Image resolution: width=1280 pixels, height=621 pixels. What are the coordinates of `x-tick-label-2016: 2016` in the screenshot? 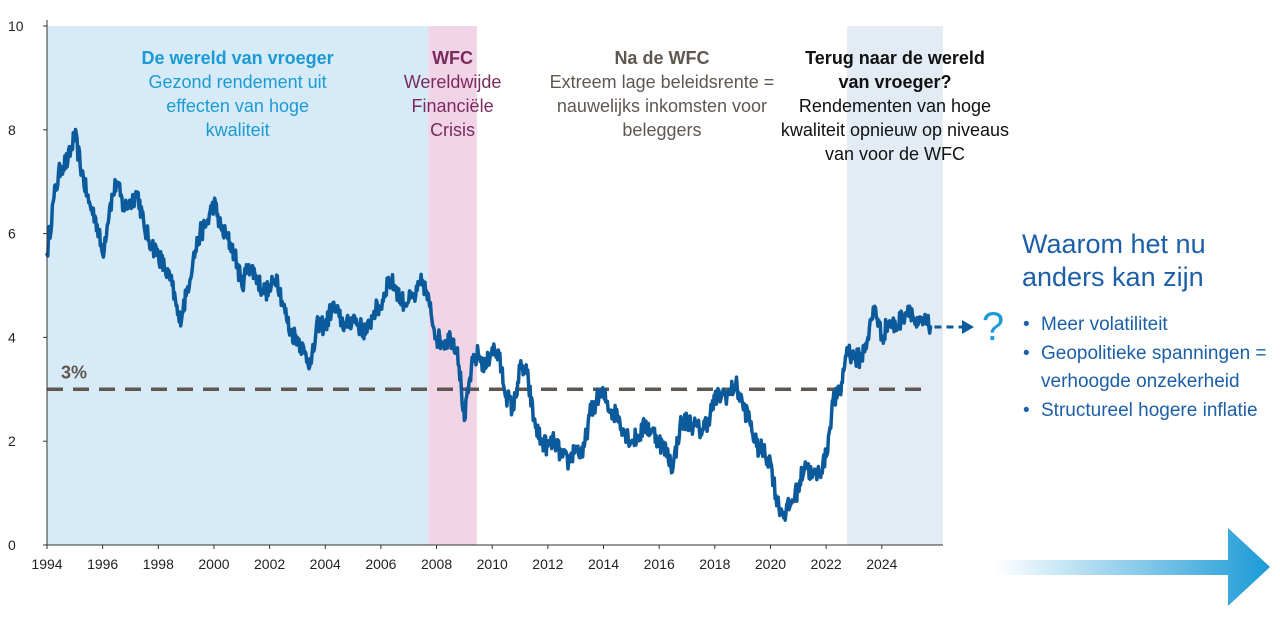 It's located at (659, 564).